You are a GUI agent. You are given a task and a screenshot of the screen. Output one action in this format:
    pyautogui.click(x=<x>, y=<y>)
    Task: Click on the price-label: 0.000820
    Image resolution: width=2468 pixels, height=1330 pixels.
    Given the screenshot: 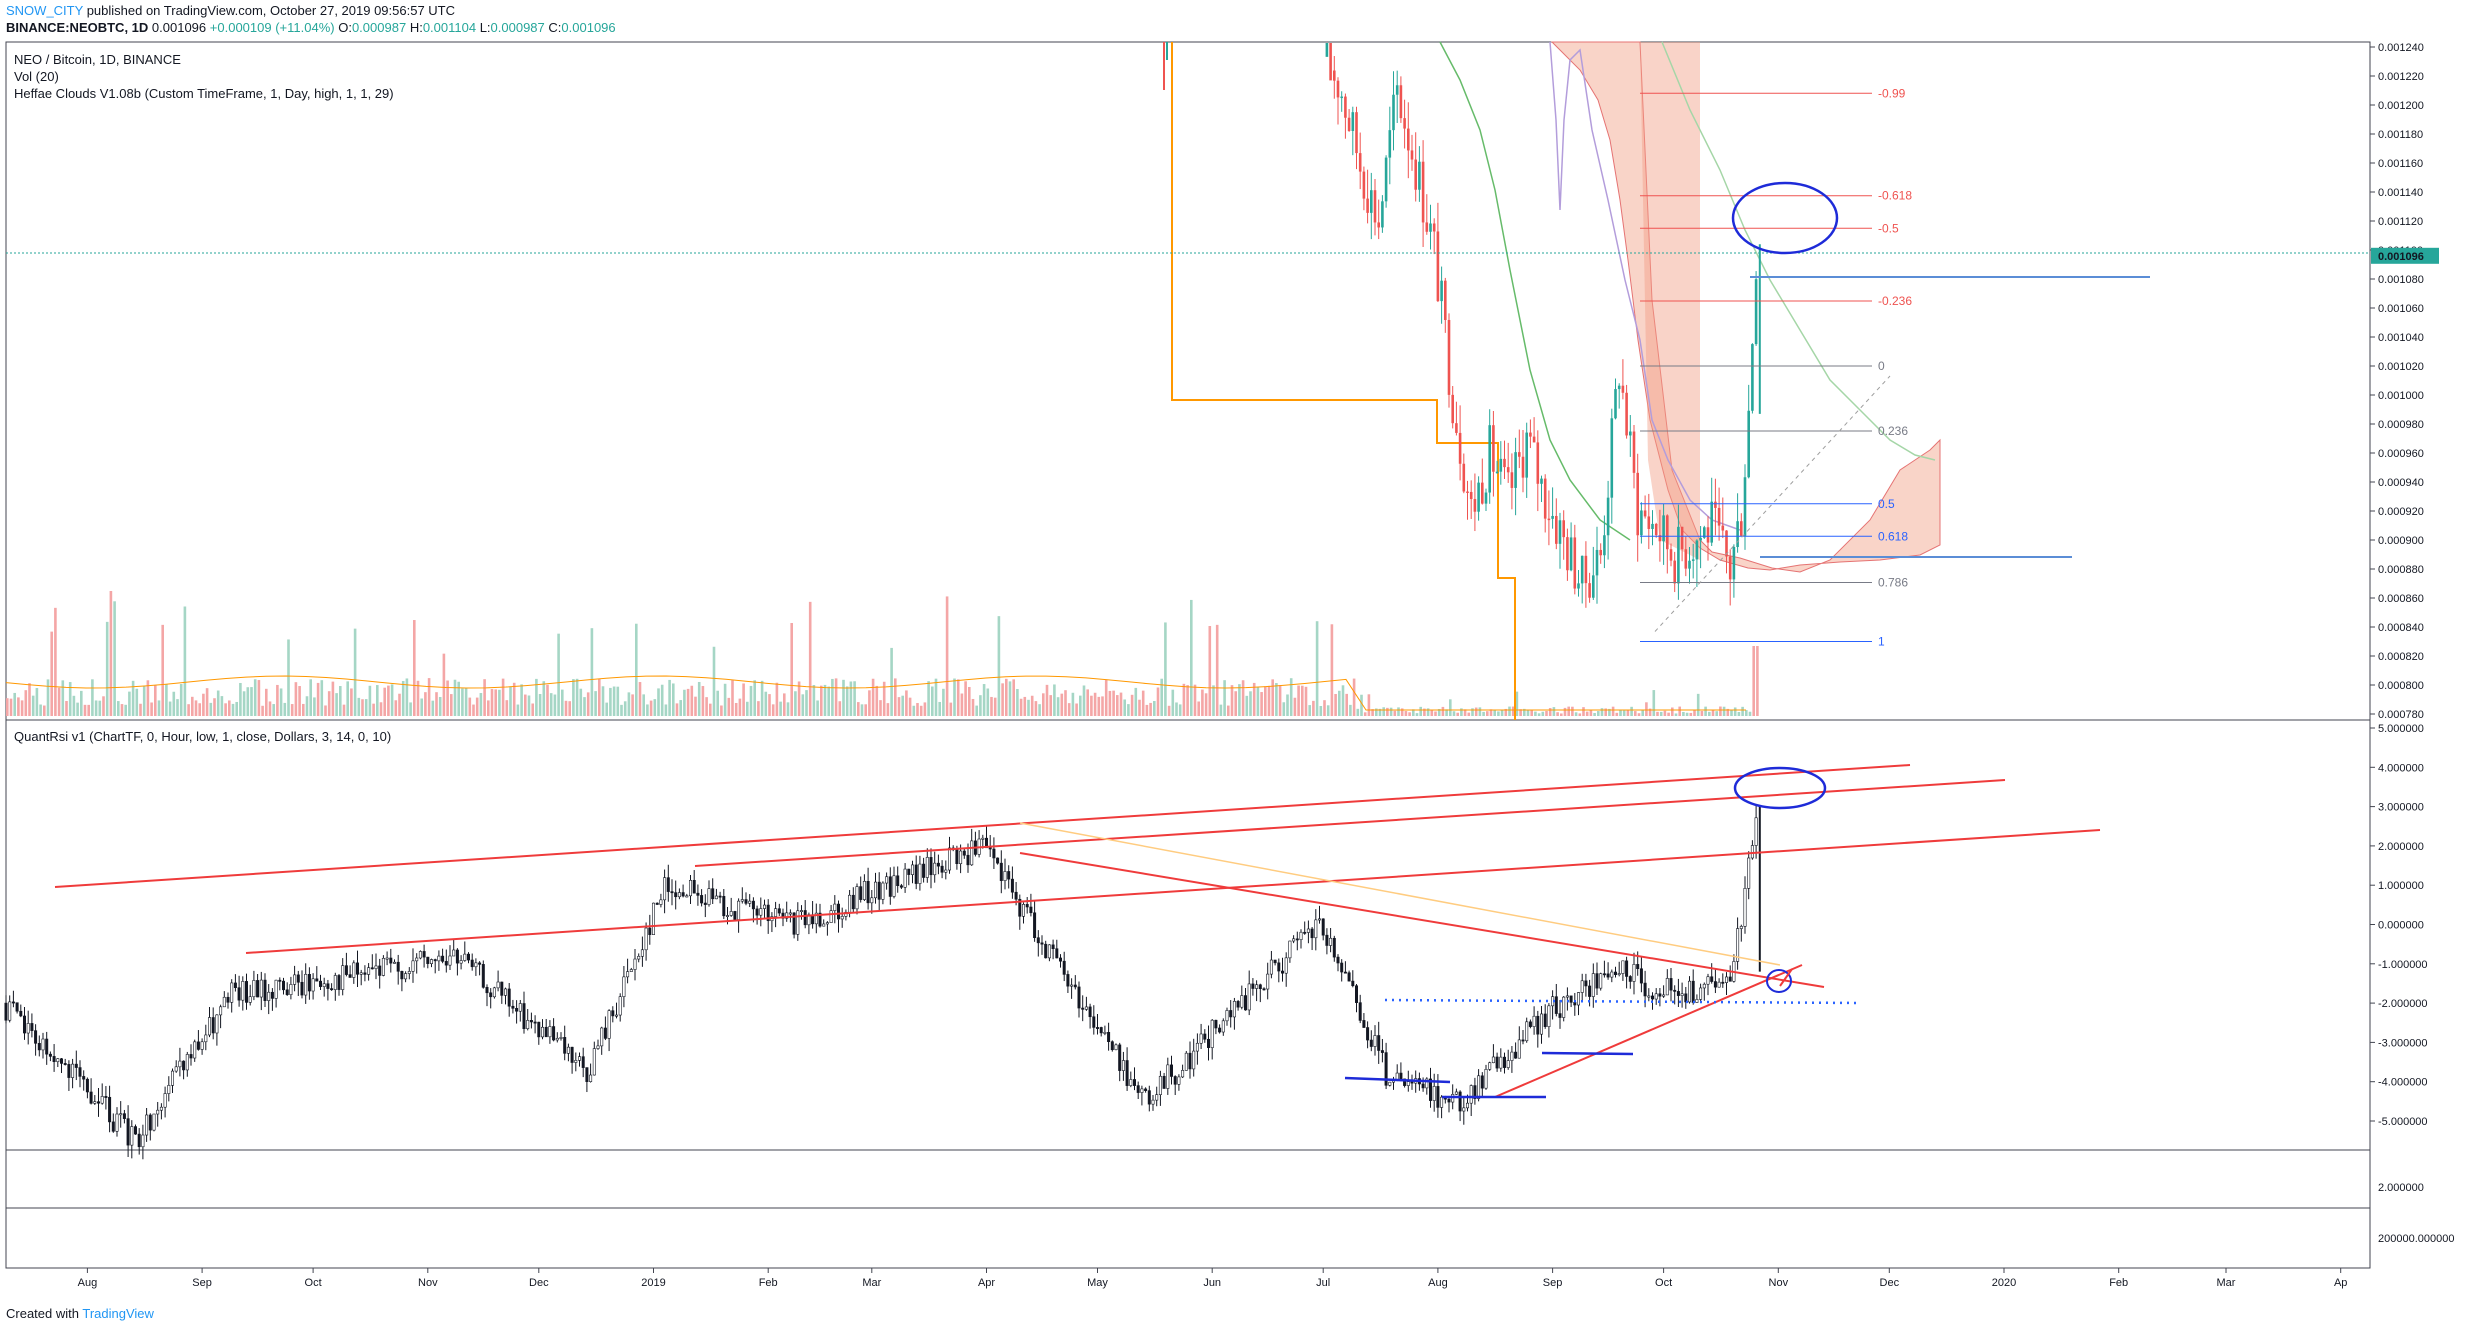 What is the action you would take?
    pyautogui.click(x=2401, y=657)
    